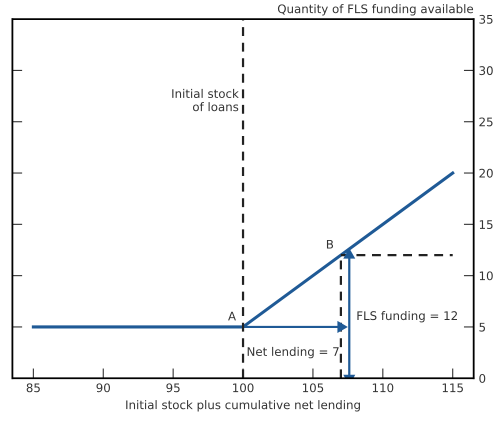 Image resolution: width=496 pixels, height=425 pixels. What do you see at coordinates (407, 316) in the screenshot?
I see `annotation: FLS funding = 12` at bounding box center [407, 316].